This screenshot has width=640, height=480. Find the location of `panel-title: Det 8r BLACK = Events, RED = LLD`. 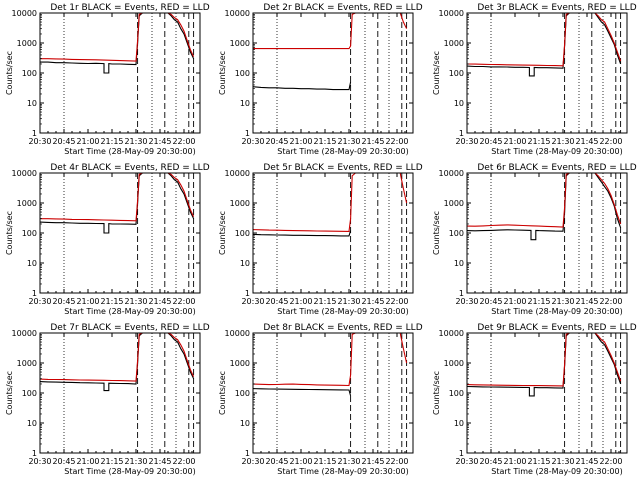

panel-title: Det 8r BLACK = Events, RED = LLD is located at coordinates (342, 328).